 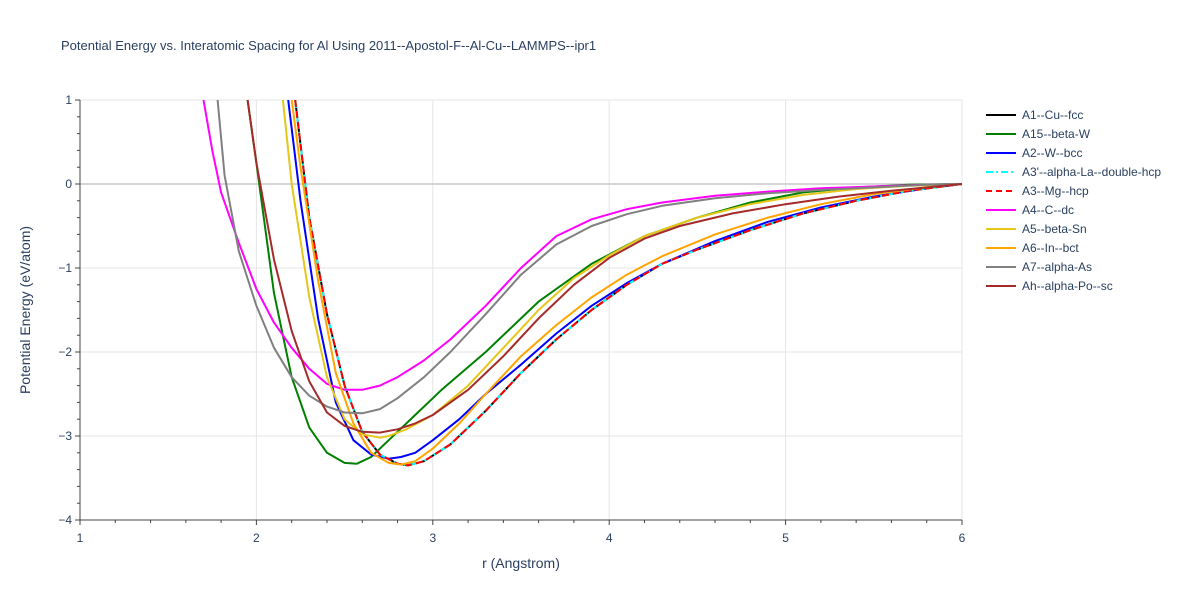 What do you see at coordinates (785, 538) in the screenshot?
I see `x-tick-label: 5` at bounding box center [785, 538].